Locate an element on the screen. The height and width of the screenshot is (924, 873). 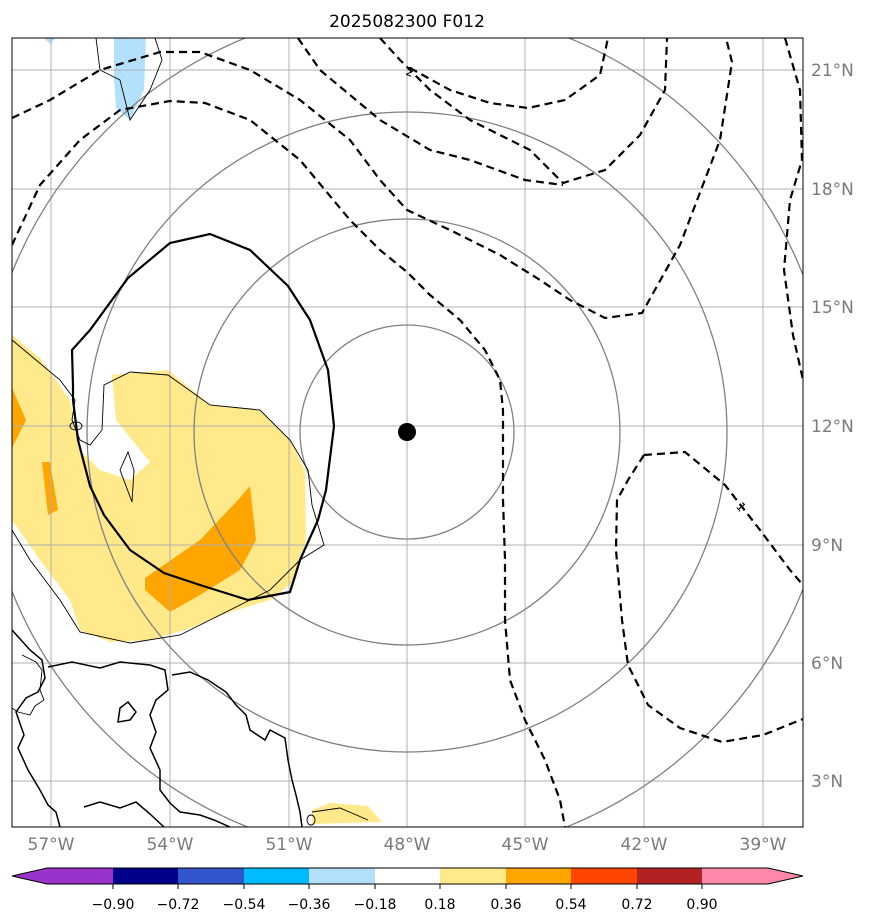
colorbar-label-0: −0.90 is located at coordinates (113, 905).